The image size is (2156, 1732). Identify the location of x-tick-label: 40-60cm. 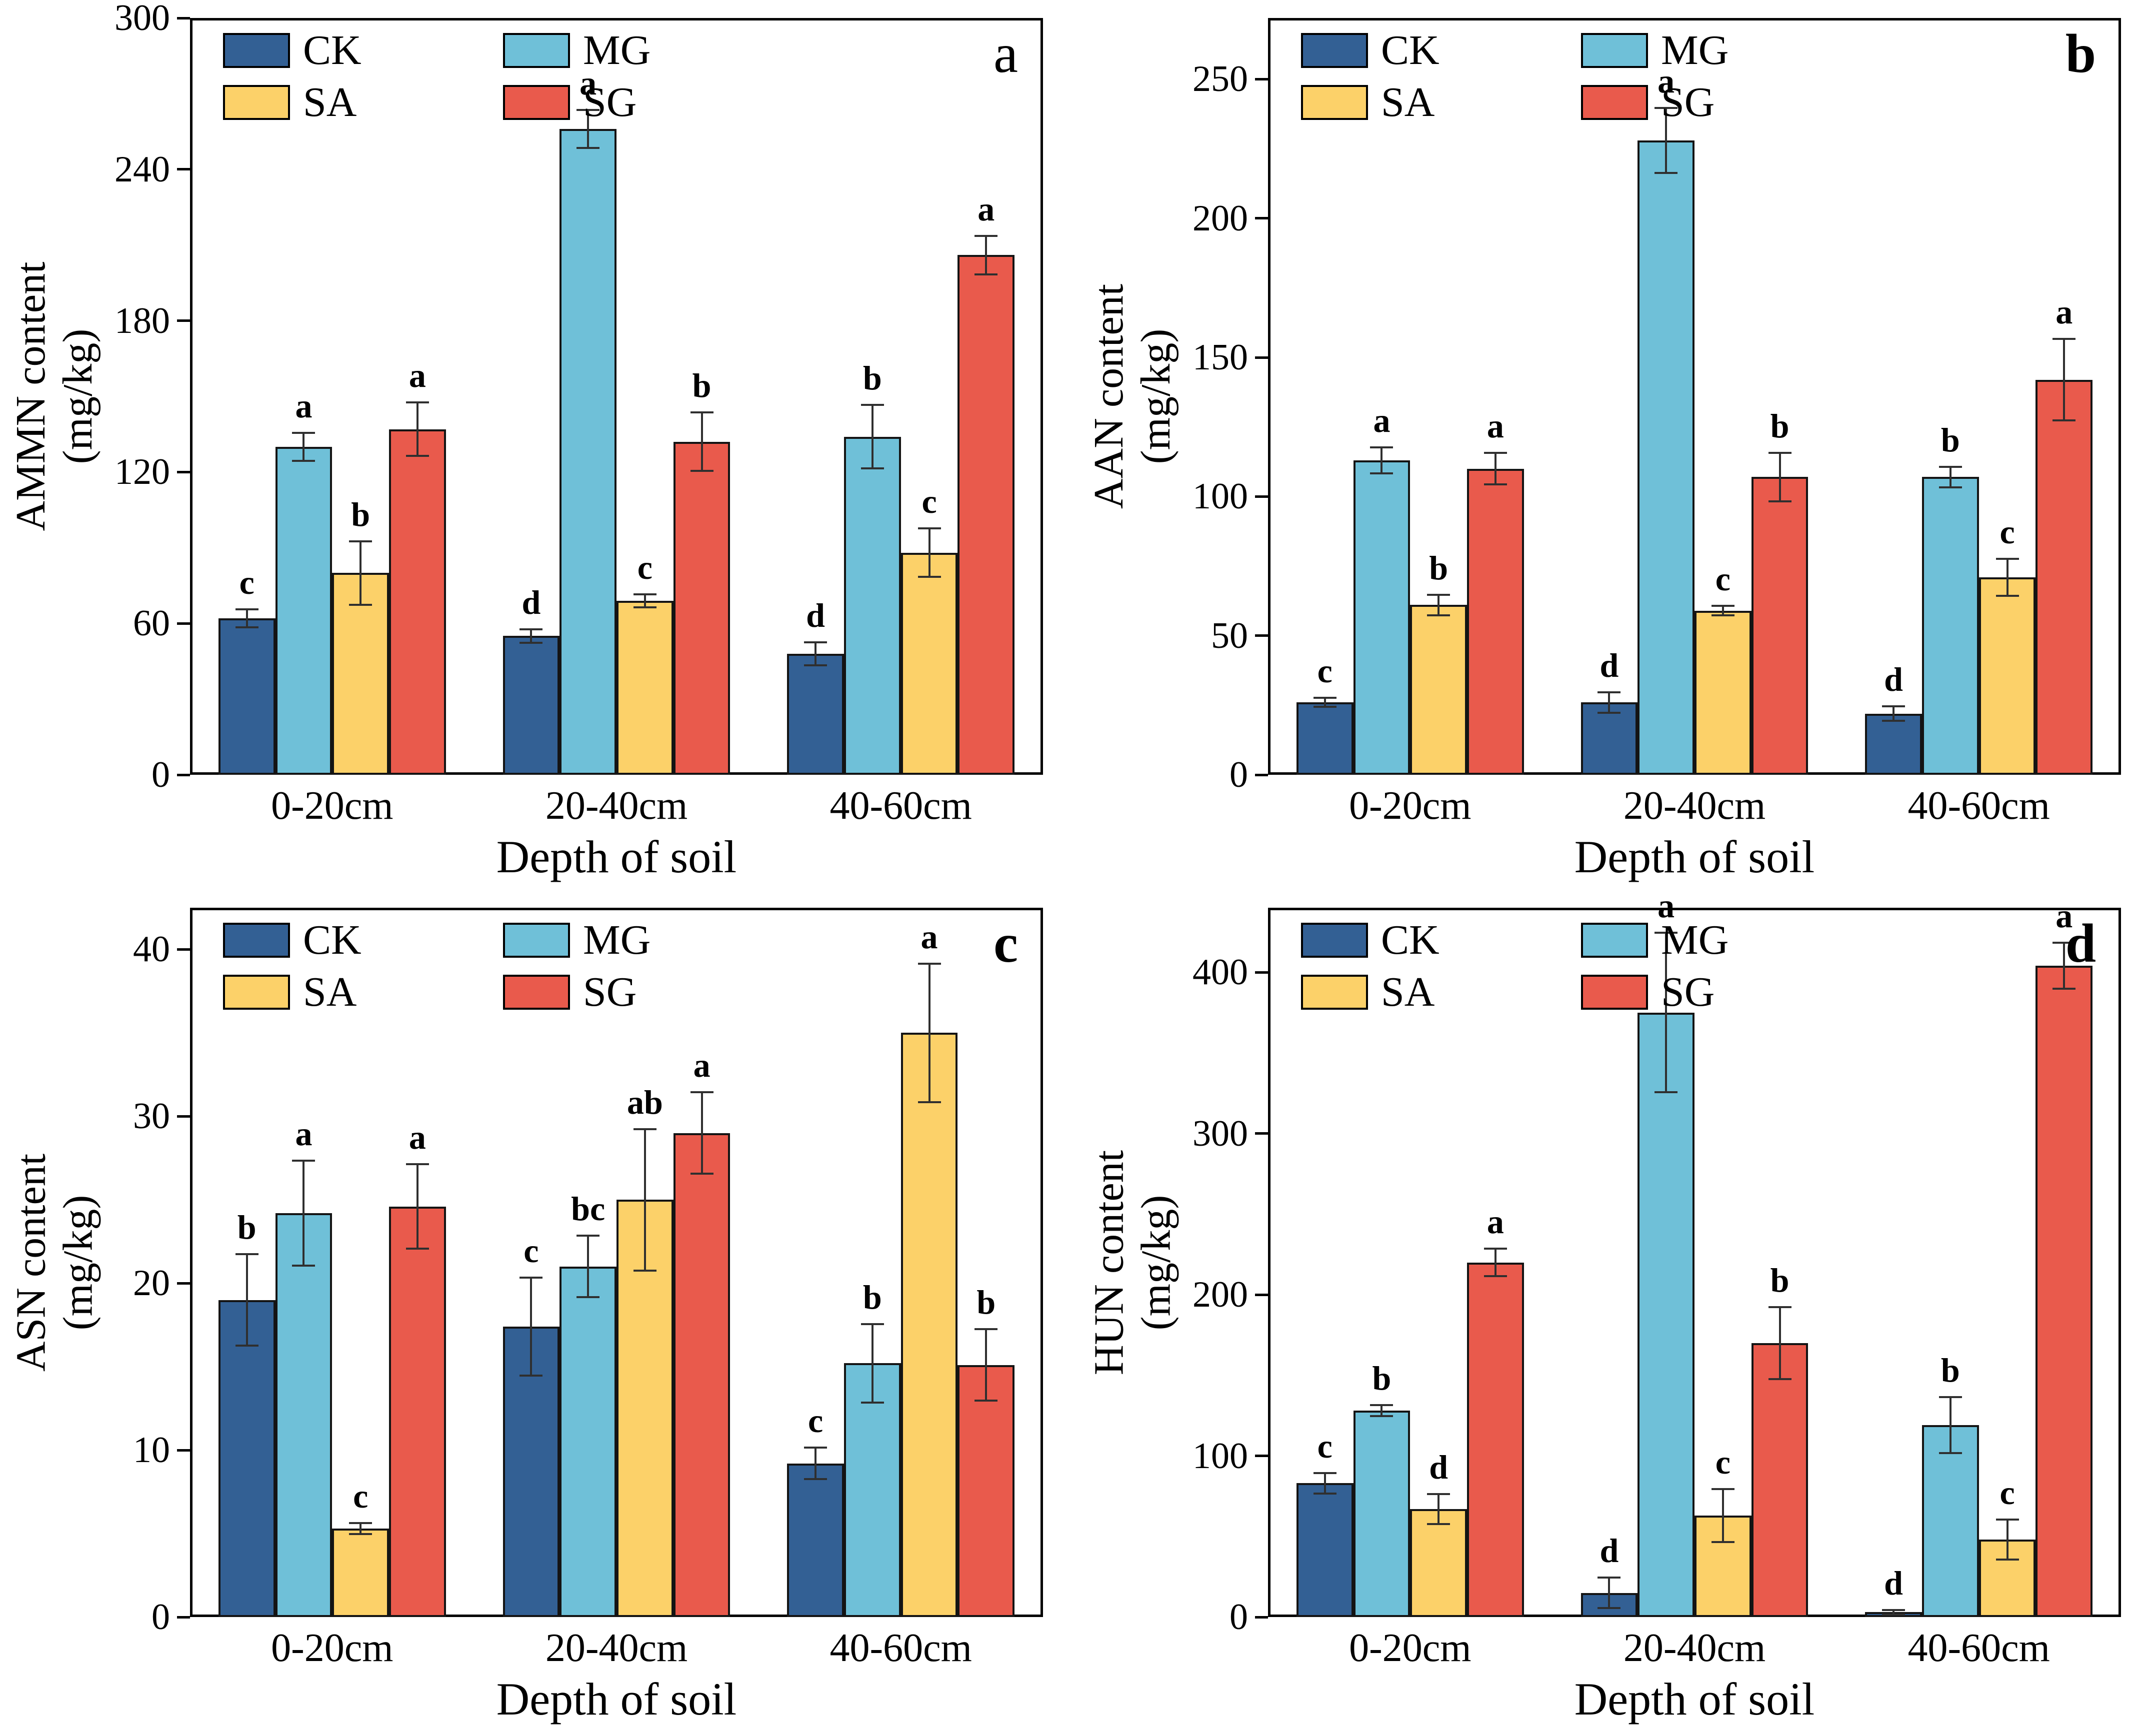
(1979, 806).